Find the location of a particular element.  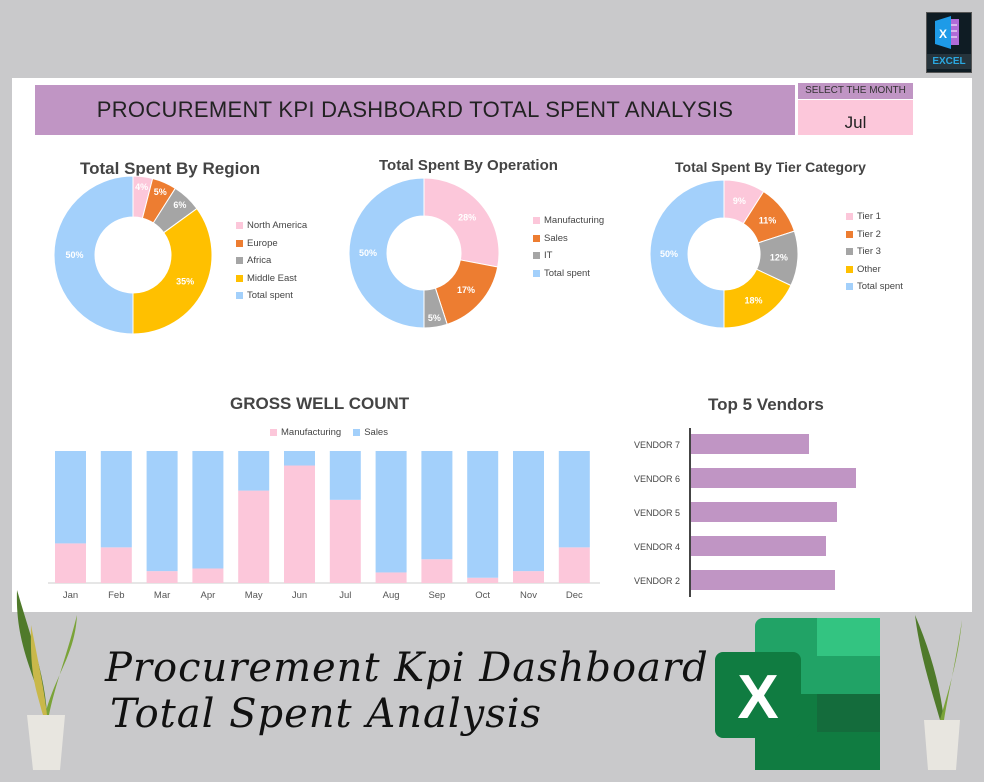

bar-sales-mar is located at coordinates (162, 511).